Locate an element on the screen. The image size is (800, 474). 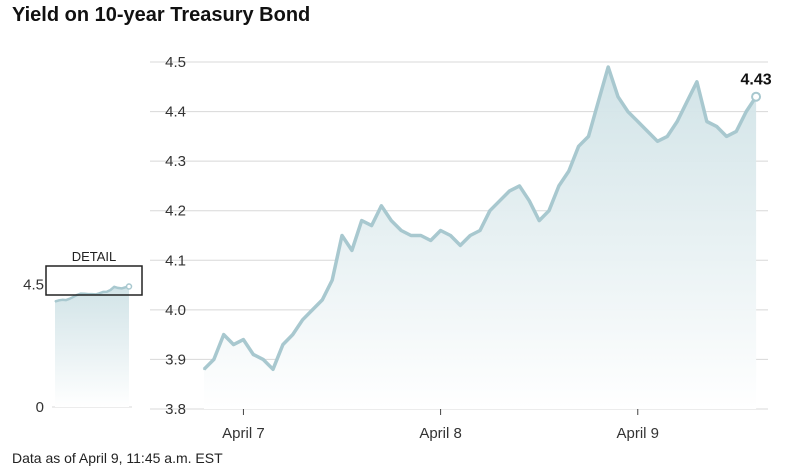
mini-y-tick-label: 4.5 is located at coordinates (33, 285).